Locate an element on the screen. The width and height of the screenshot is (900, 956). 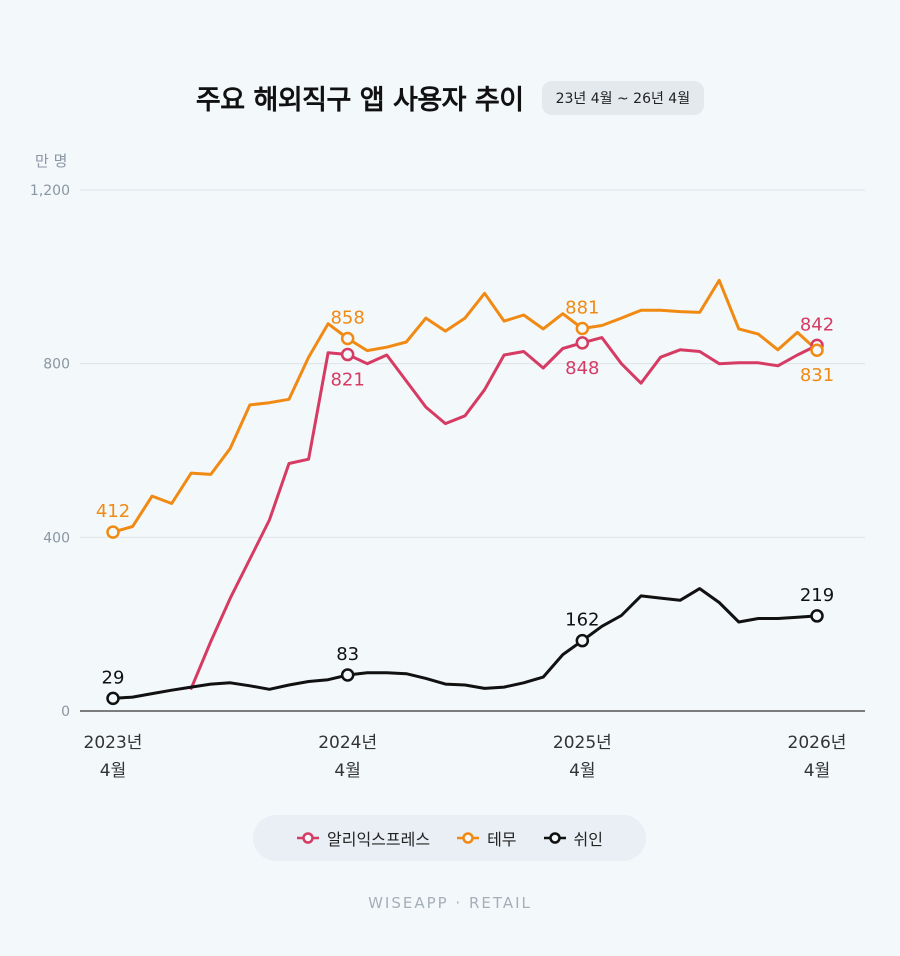
legend-item-aliexpress: 알리익스프레스 is located at coordinates (363, 838).